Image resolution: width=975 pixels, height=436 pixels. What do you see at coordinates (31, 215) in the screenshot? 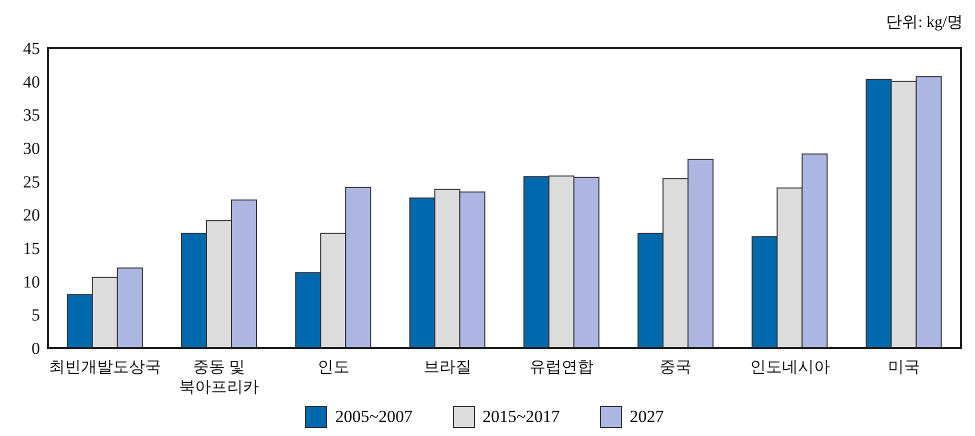
I see `y-tick-label: 20` at bounding box center [31, 215].